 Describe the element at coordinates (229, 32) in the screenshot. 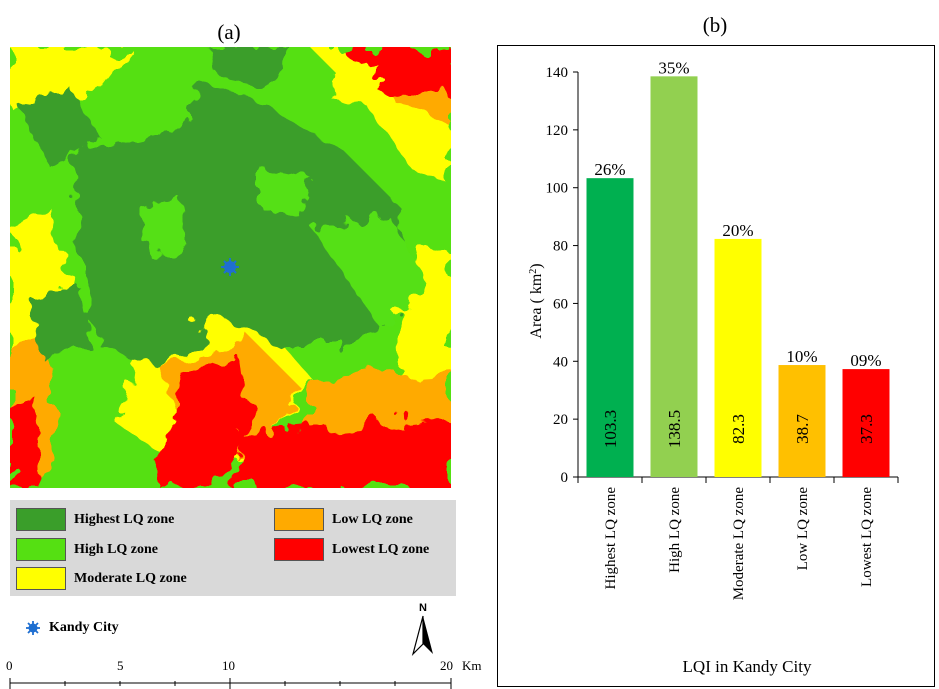

I see `panel-a-label: (a)` at that location.